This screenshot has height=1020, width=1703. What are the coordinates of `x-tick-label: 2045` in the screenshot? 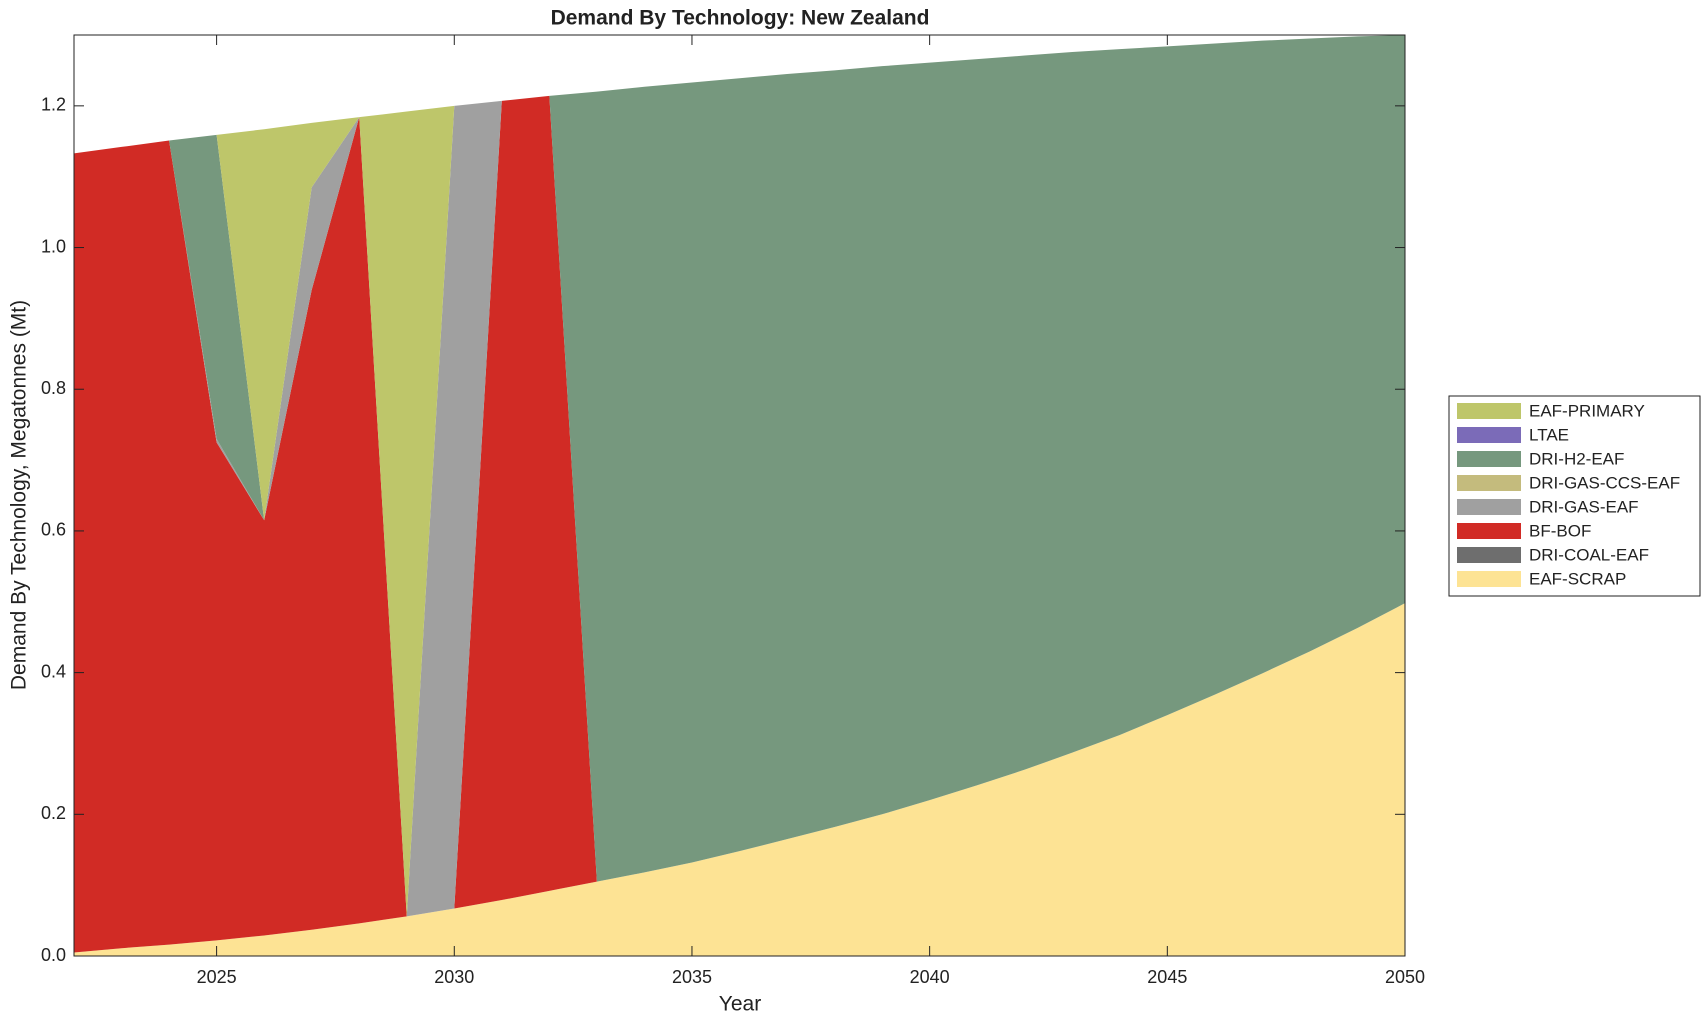 It's located at (1167, 977).